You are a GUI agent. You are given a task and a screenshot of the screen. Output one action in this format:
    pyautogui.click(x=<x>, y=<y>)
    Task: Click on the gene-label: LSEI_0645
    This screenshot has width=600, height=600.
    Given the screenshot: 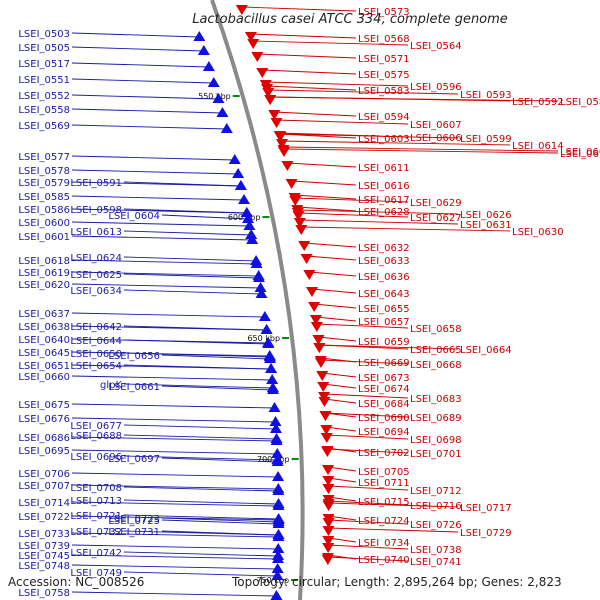 What is the action you would take?
    pyautogui.click(x=44, y=353)
    